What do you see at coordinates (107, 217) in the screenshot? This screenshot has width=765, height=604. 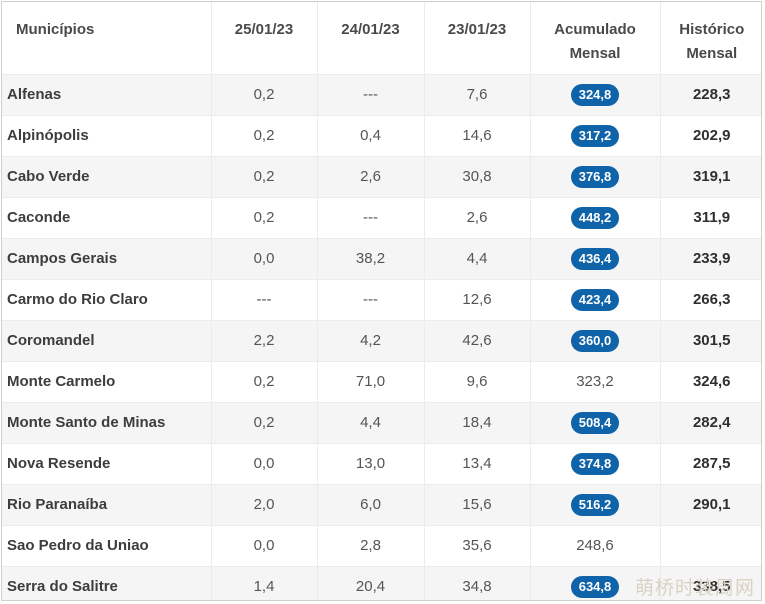 I see `municipio-cell: Caconde` at bounding box center [107, 217].